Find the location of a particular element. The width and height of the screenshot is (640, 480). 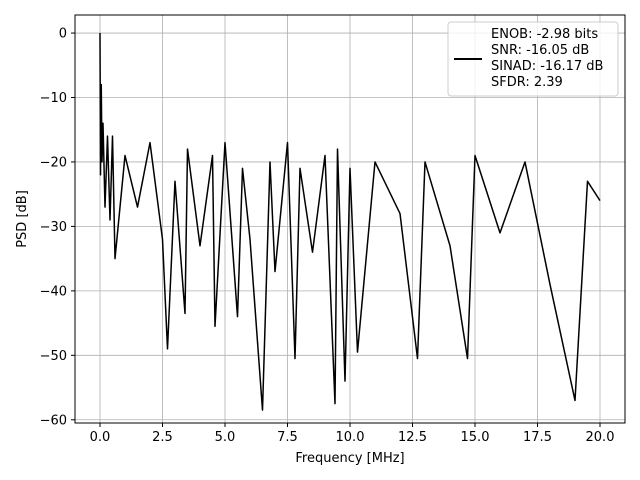

y-tick-label: −40 is located at coordinates (53, 291).